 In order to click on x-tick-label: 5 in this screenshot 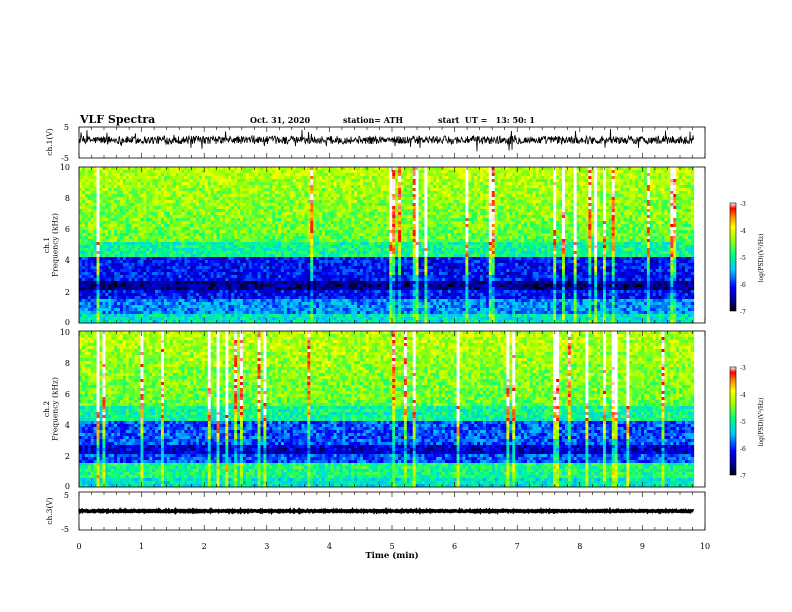, I will do `click(391, 546)`.